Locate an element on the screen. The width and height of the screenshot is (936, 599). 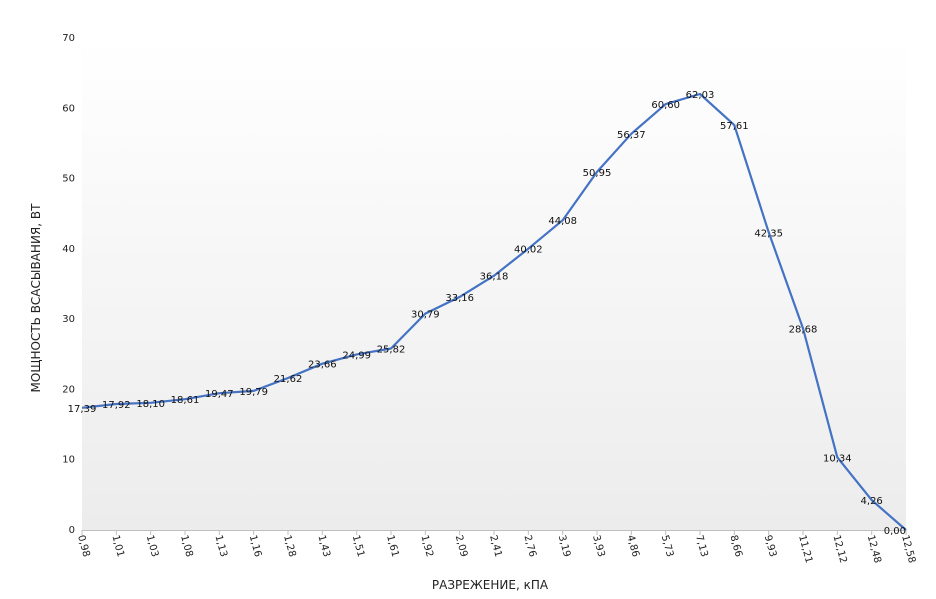
data-label: 50,95 is located at coordinates (597, 173).